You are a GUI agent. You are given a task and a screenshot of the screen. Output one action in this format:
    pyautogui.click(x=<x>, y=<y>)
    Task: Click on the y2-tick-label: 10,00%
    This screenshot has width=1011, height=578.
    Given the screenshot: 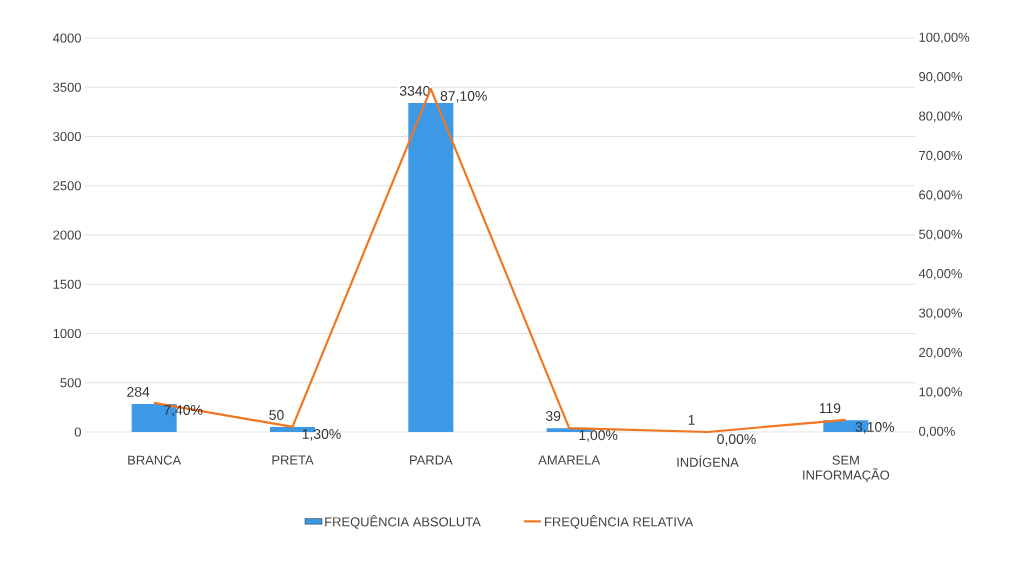 What is the action you would take?
    pyautogui.click(x=940, y=392)
    